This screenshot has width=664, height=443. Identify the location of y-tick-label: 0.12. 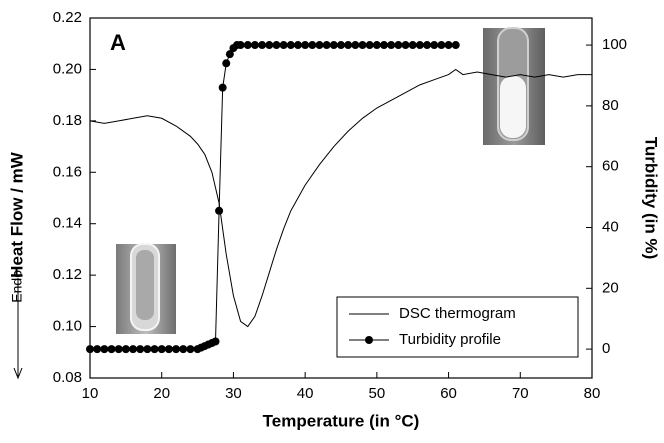
(67, 274).